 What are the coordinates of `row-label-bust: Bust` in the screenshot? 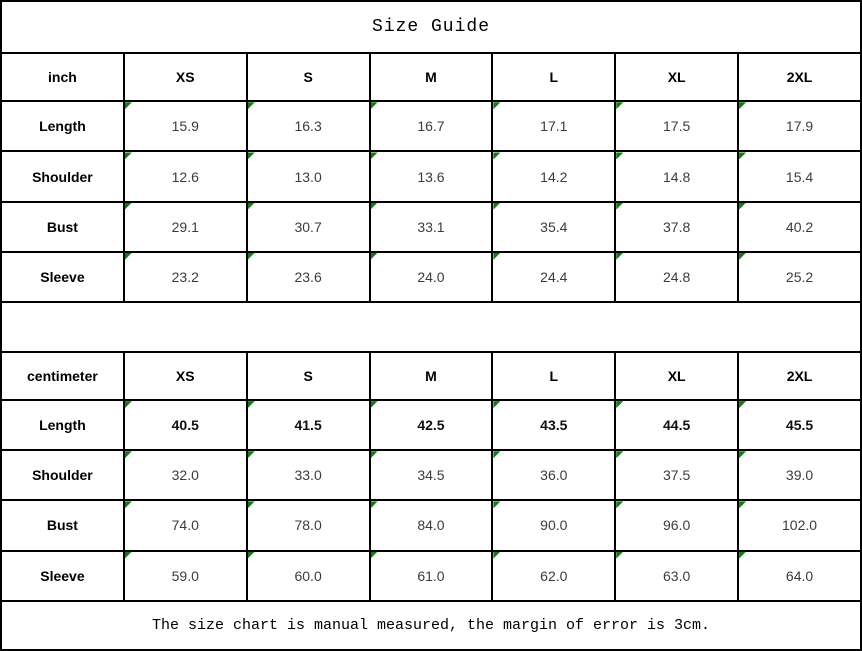 It's located at (62, 525).